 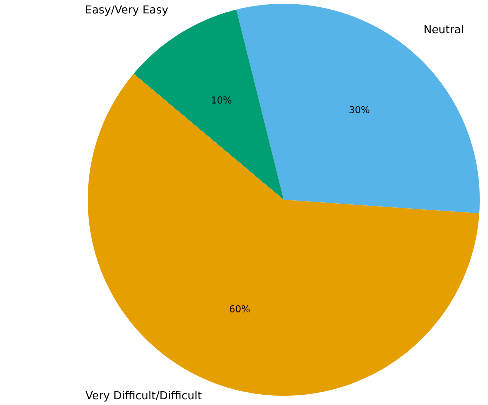 What do you see at coordinates (127, 11) in the screenshot?
I see `slice-label: Easy/Very Easy` at bounding box center [127, 11].